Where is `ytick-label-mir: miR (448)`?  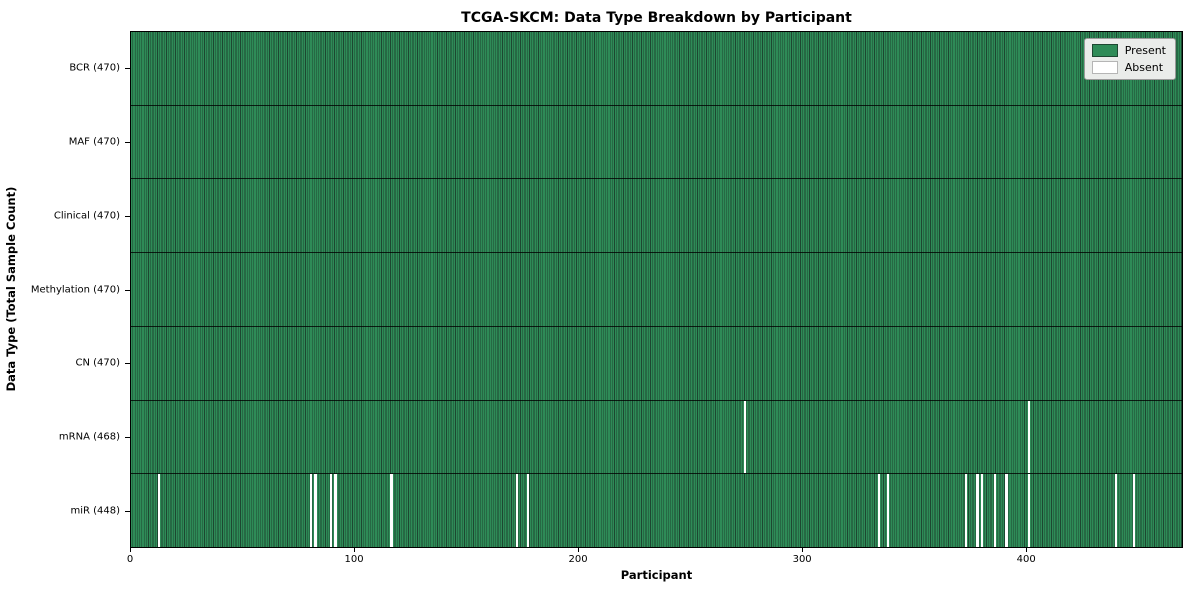 ytick-label-mir: miR (448) is located at coordinates (95, 511).